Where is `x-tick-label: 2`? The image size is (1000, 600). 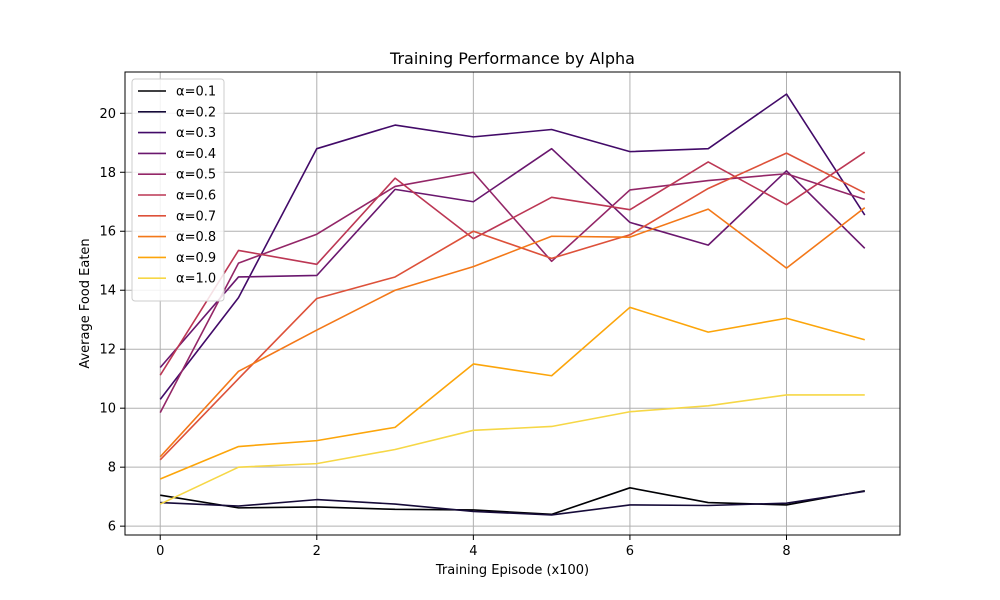
x-tick-label: 2 is located at coordinates (317, 551).